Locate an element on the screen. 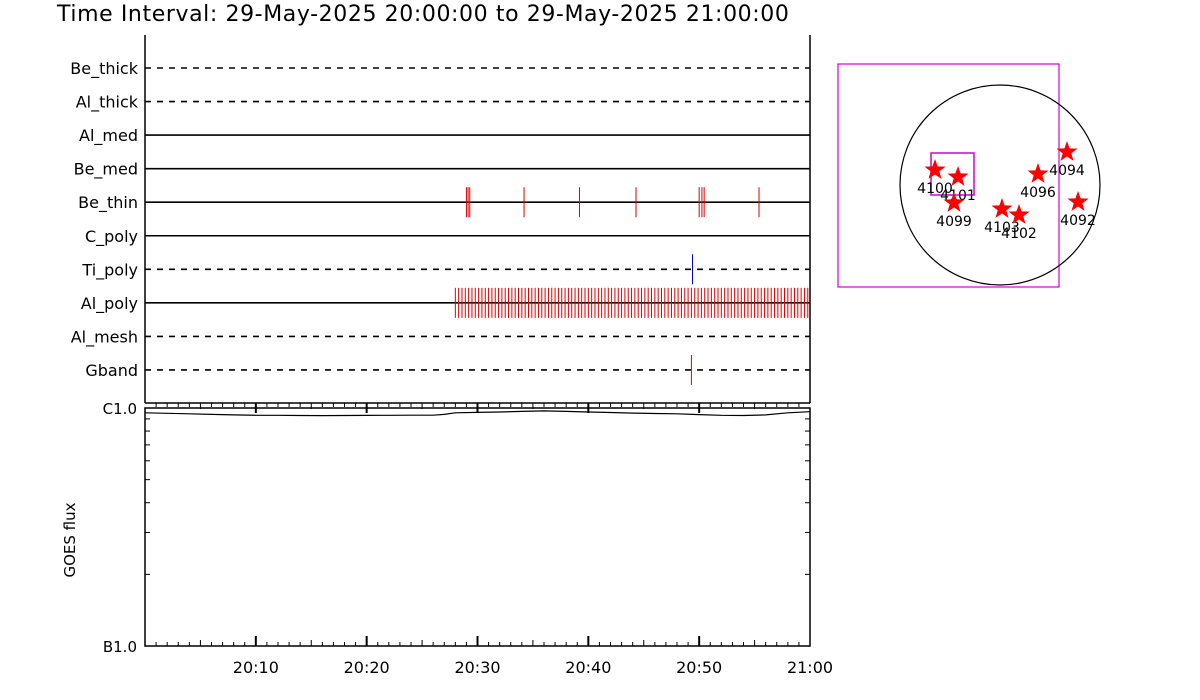 This screenshot has height=700, width=1200. x-tick-label: 21:00 is located at coordinates (810, 667).